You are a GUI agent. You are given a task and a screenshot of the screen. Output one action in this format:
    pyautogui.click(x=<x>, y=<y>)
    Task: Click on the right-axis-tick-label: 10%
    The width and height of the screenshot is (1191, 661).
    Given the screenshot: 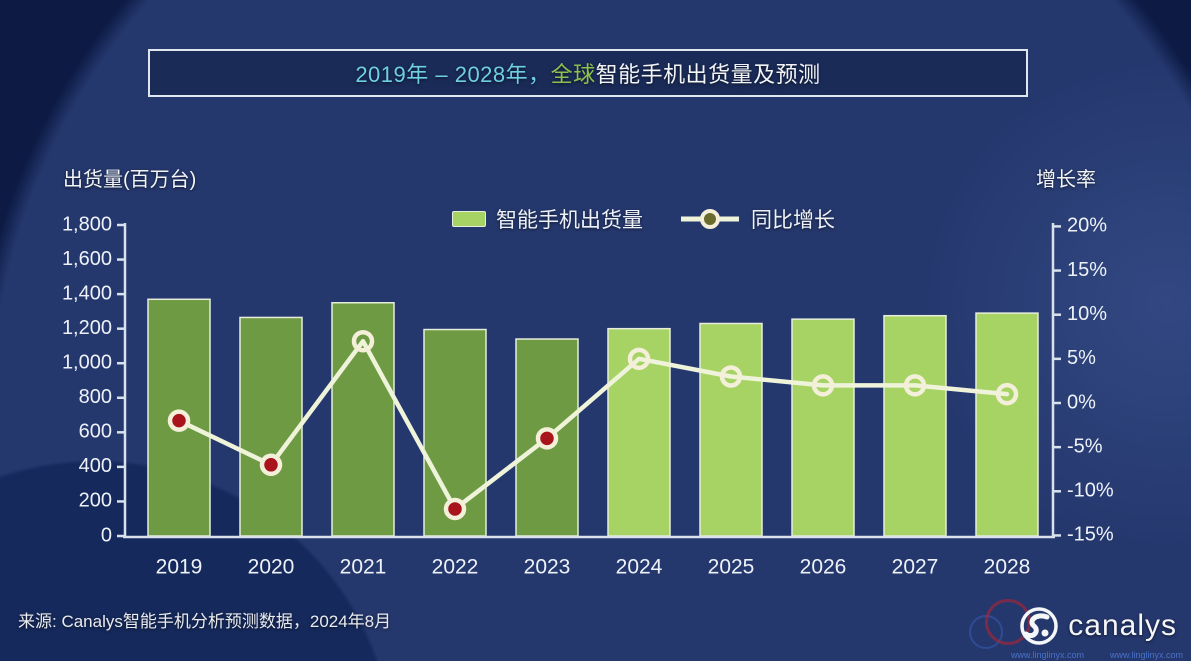 What is the action you would take?
    pyautogui.click(x=1087, y=314)
    